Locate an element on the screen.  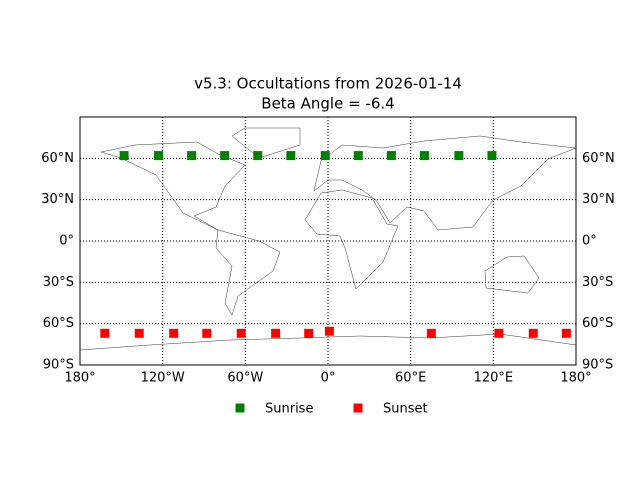
x-tick-label: 120°E is located at coordinates (494, 378).